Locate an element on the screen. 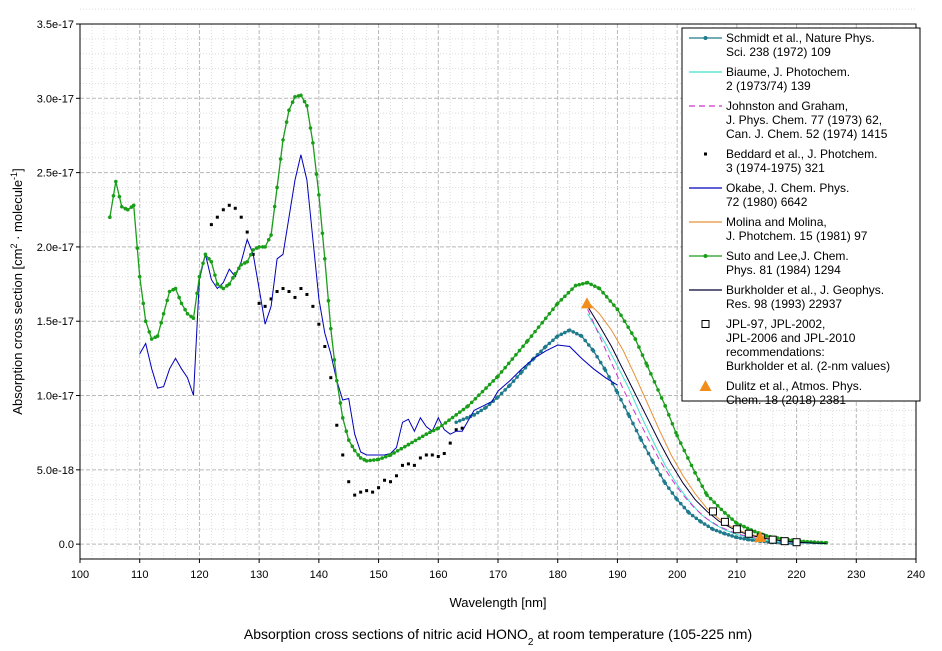  y-tick-label: 2.0e-17 is located at coordinates (55, 248).